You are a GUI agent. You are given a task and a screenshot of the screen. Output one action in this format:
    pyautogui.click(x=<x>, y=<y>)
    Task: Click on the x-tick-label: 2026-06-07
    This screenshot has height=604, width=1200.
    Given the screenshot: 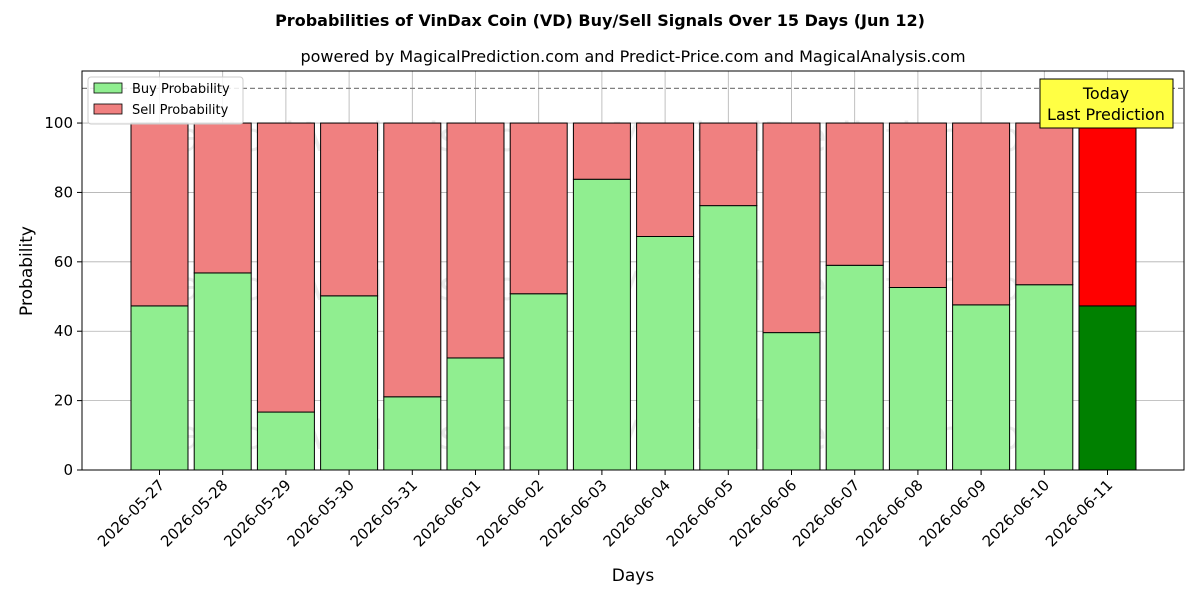 What is the action you would take?
    pyautogui.click(x=826, y=513)
    